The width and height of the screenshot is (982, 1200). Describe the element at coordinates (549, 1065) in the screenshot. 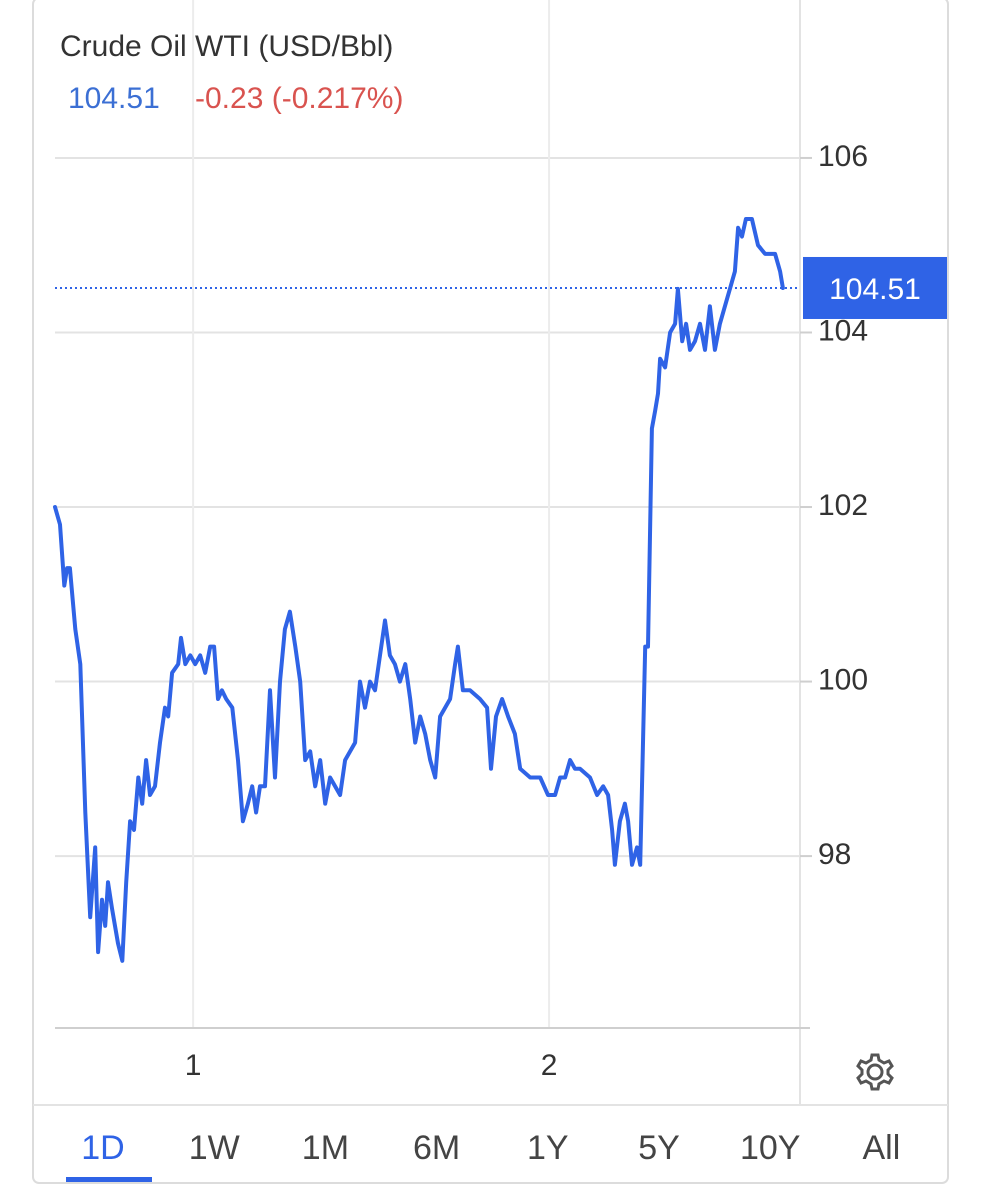

I see `x-tick-label: 2` at that location.